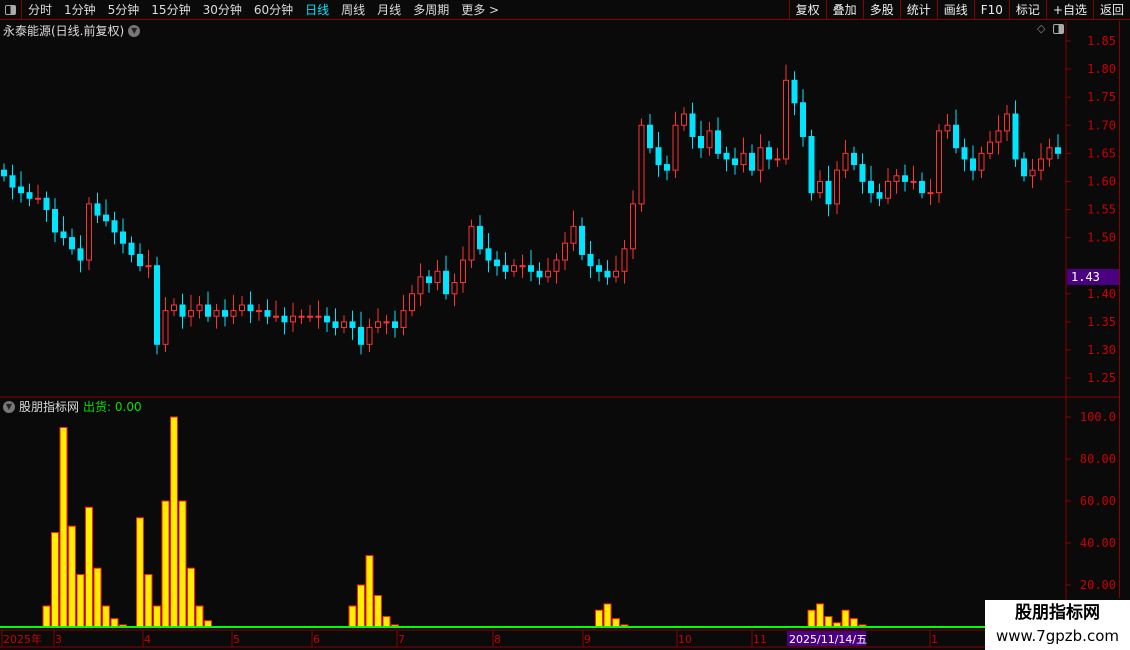  I want to click on toolbar-button: F10, so click(991, 10).